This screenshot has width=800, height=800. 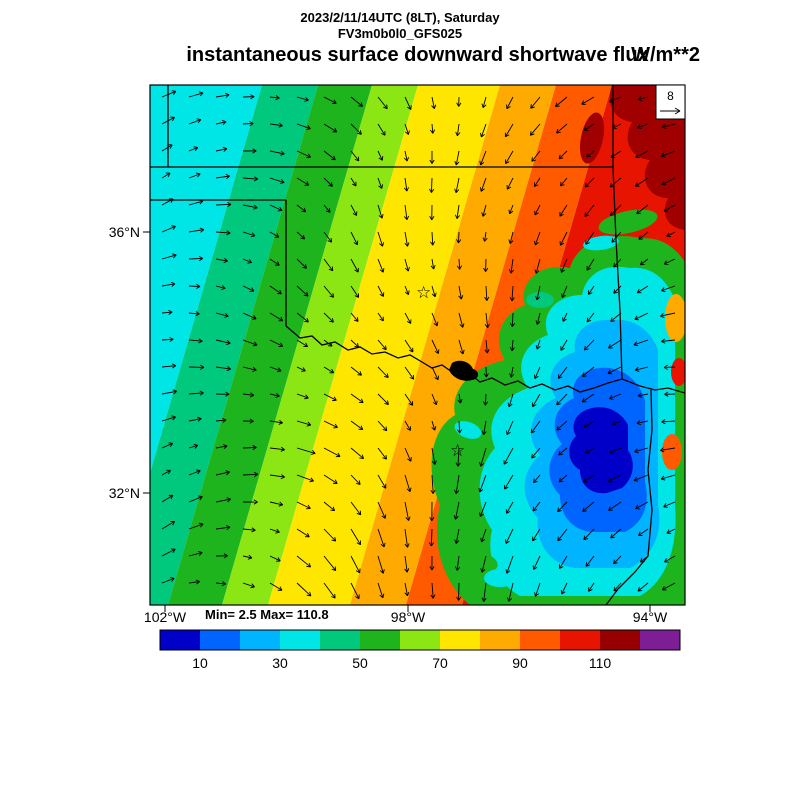 I want to click on lake-texoma-shape, so click(x=464, y=370).